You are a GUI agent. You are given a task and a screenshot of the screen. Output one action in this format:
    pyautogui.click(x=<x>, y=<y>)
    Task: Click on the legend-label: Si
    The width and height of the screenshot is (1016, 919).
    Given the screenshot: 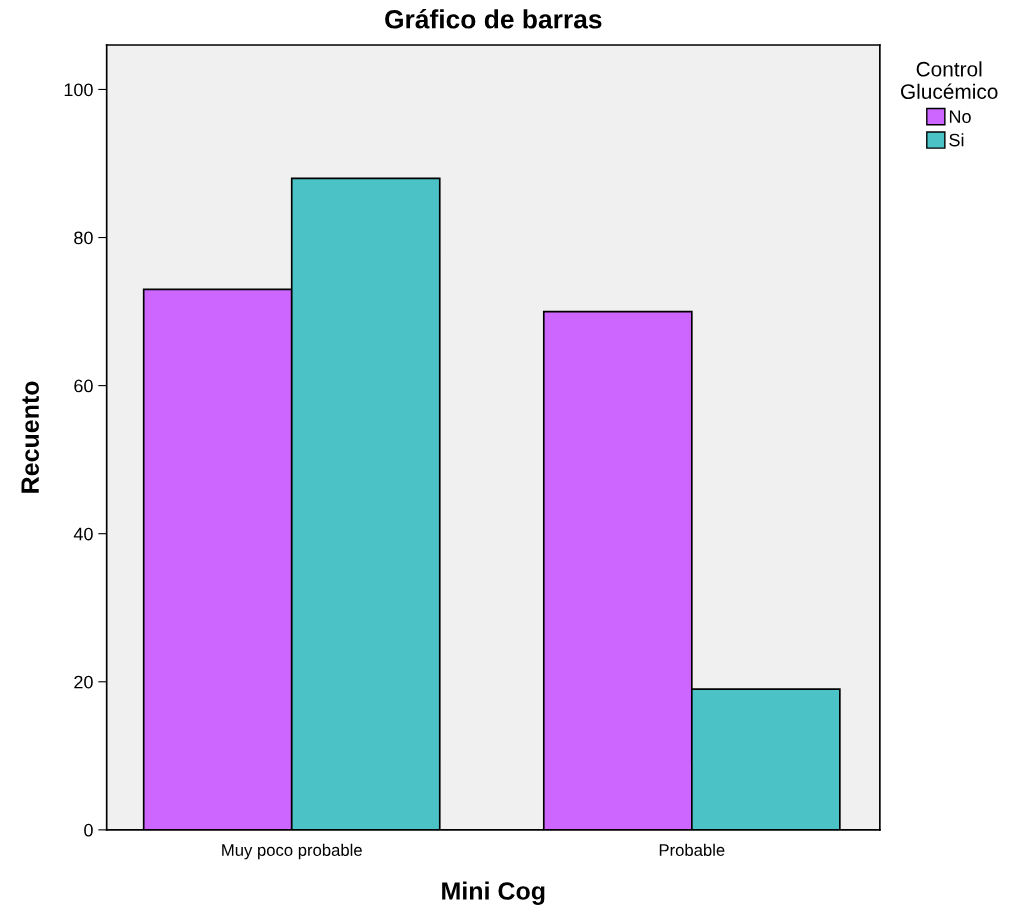 What is the action you would take?
    pyautogui.click(x=956, y=140)
    